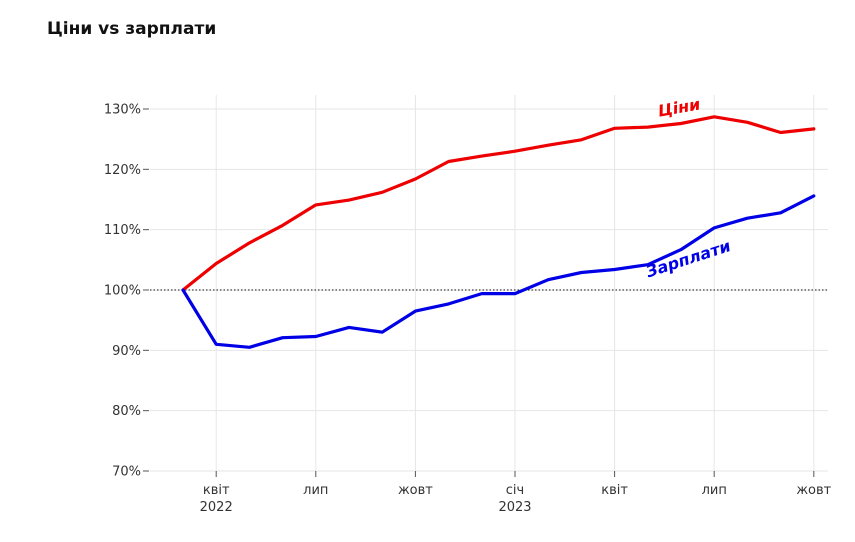 This screenshot has height=542, width=855. Describe the element at coordinates (514, 507) in the screenshot. I see `x-tick-year-label: 2023` at that location.